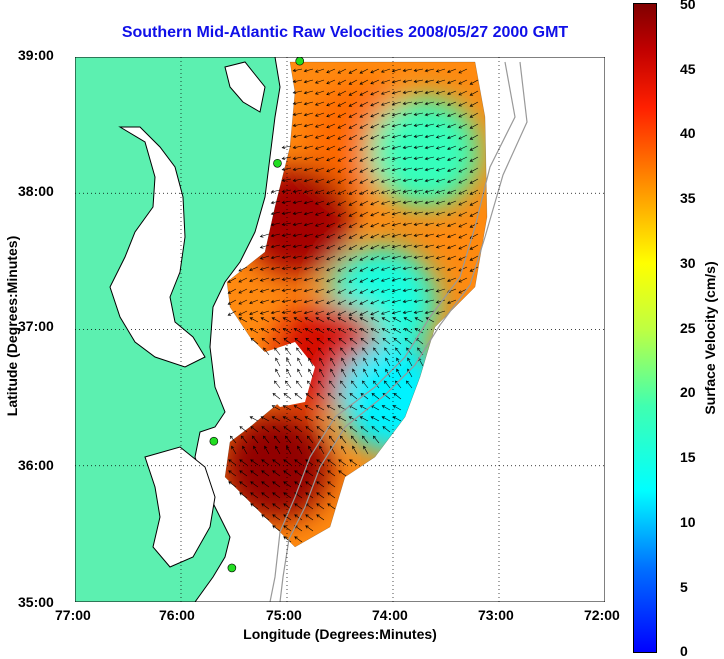 This screenshot has height=659, width=724. I want to click on coverage-gap, so click(287, 374).